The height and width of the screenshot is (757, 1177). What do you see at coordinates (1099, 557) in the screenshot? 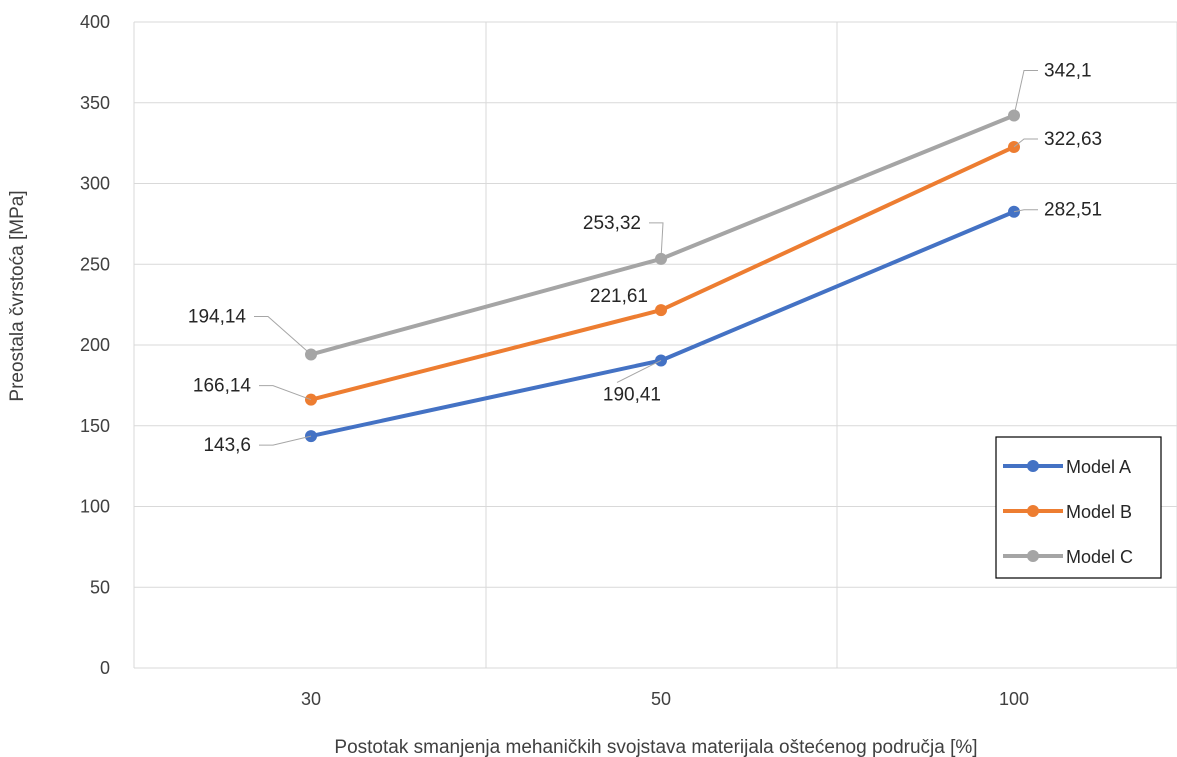
I see `legend-label: Model C` at bounding box center [1099, 557].